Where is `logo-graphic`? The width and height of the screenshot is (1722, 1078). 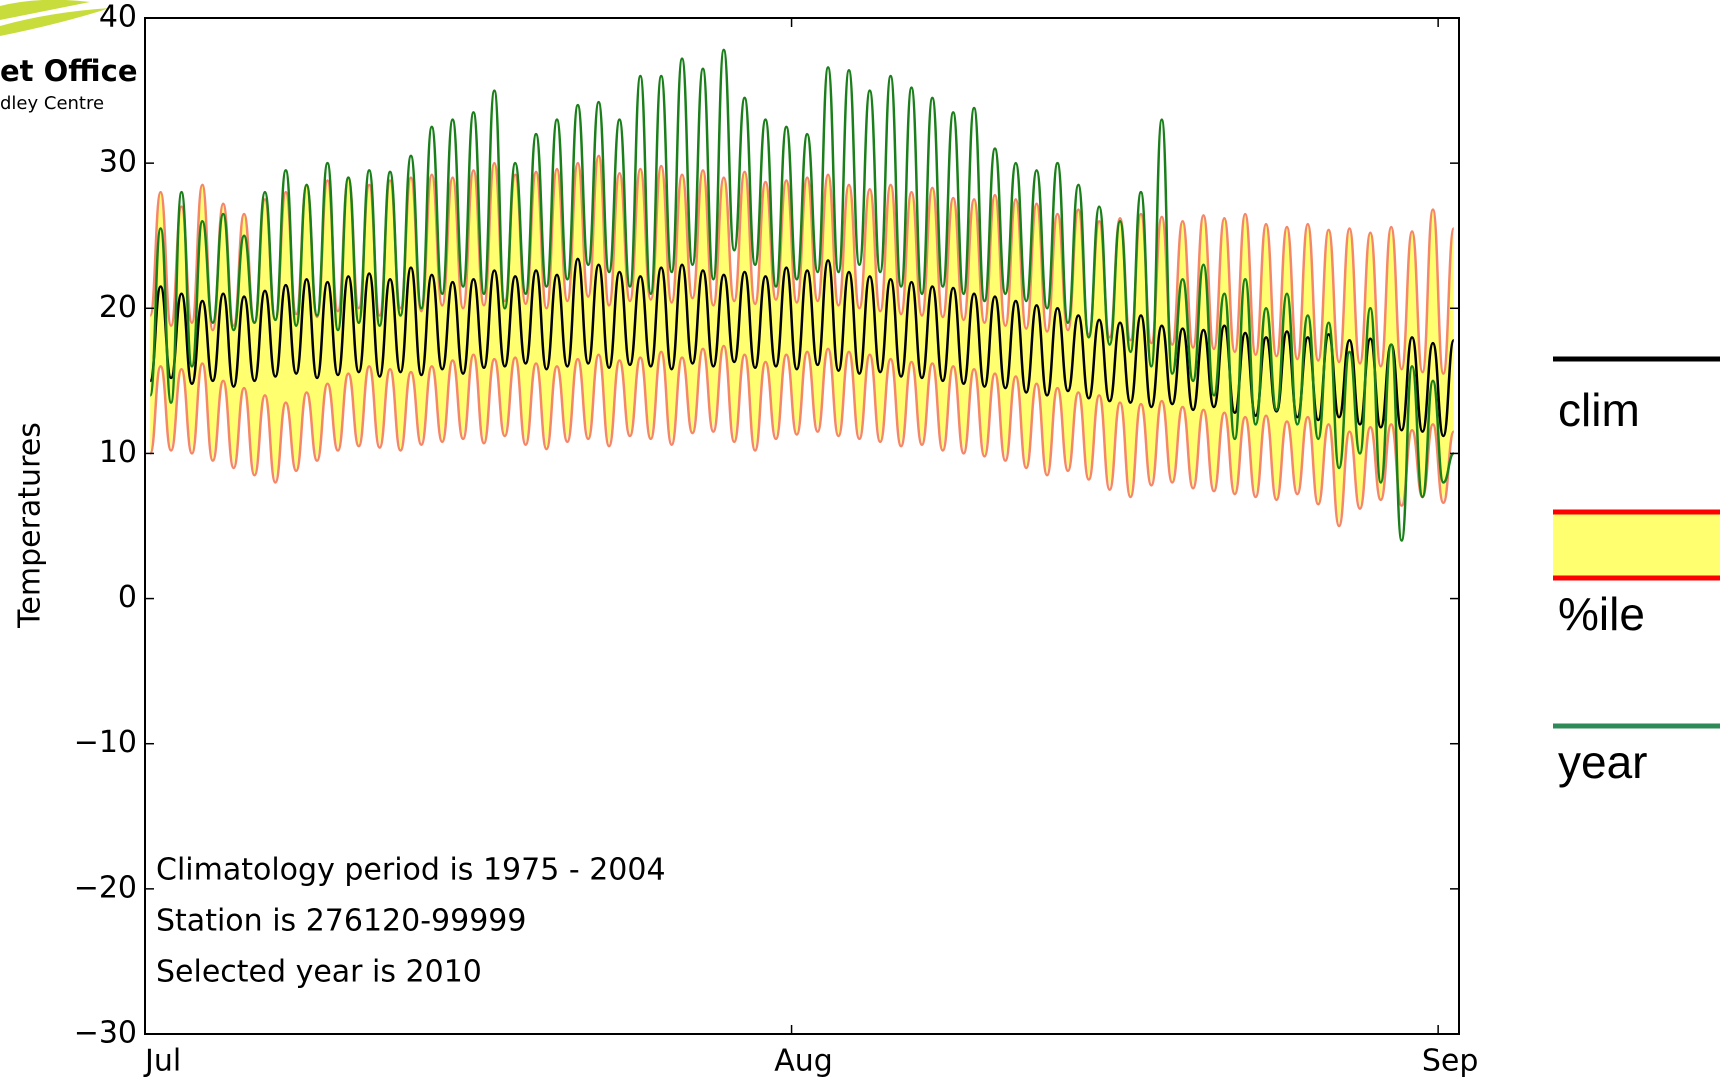
logo-graphic is located at coordinates (55, 18).